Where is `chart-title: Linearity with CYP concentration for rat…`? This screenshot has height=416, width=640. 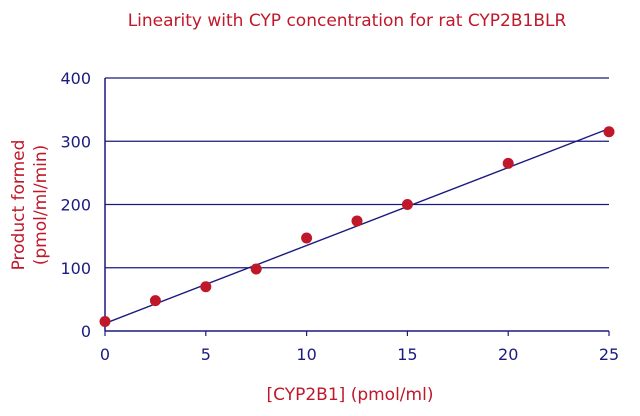
chart-title: Linearity with CYP concentration for rat… is located at coordinates (347, 21).